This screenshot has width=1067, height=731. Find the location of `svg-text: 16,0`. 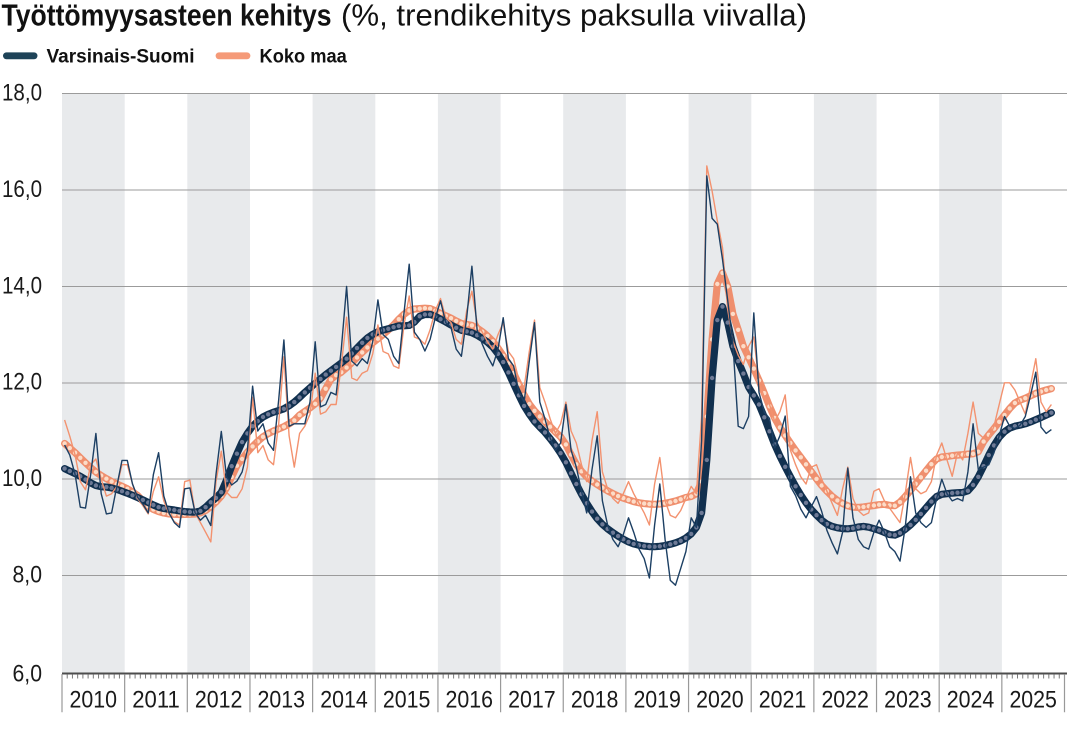

svg-text: 16,0 is located at coordinates (22, 190).